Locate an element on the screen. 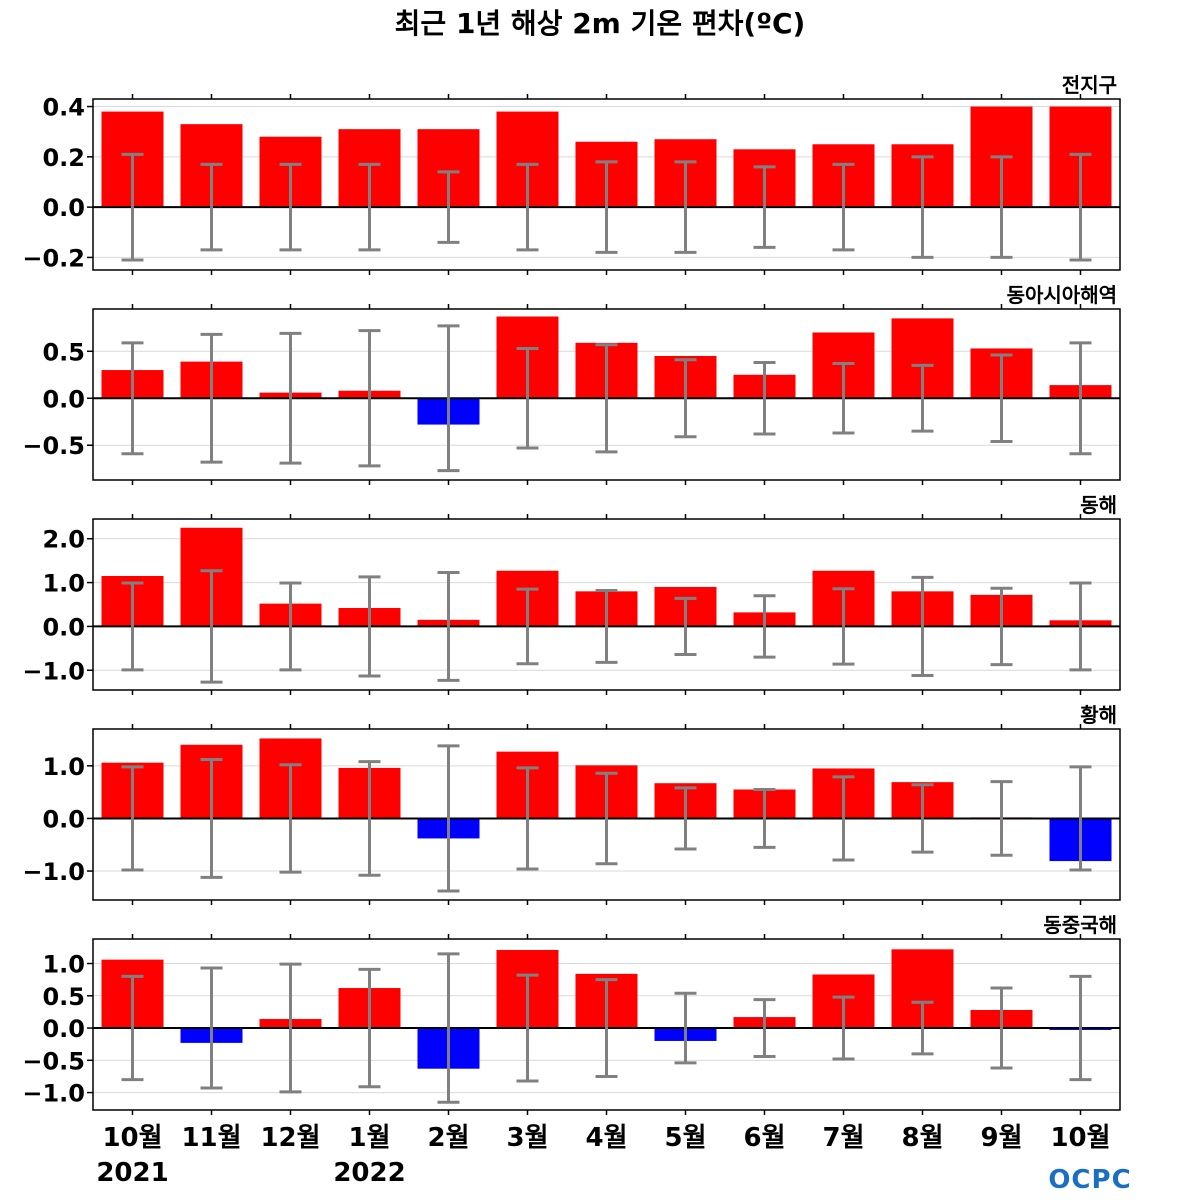  x-tick-label: 3월 is located at coordinates (527, 1138).